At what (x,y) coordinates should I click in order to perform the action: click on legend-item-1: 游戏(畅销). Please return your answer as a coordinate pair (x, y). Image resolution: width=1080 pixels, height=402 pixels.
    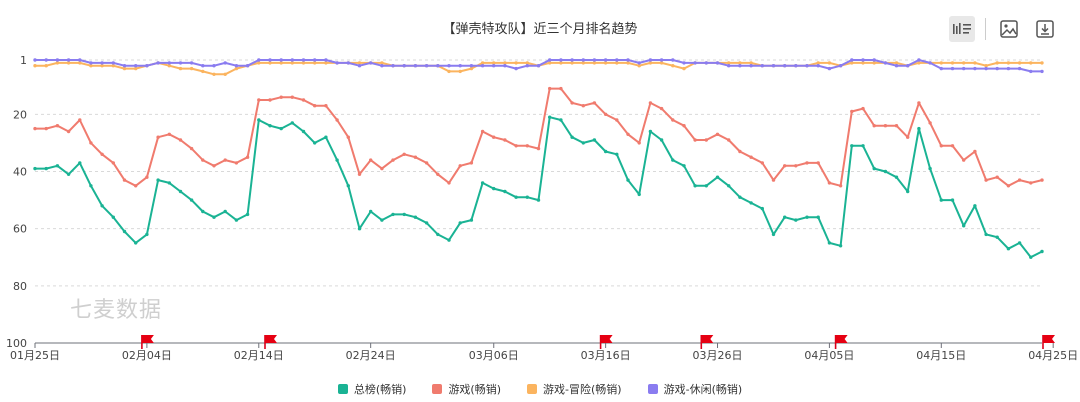
    Looking at the image, I should click on (466, 389).